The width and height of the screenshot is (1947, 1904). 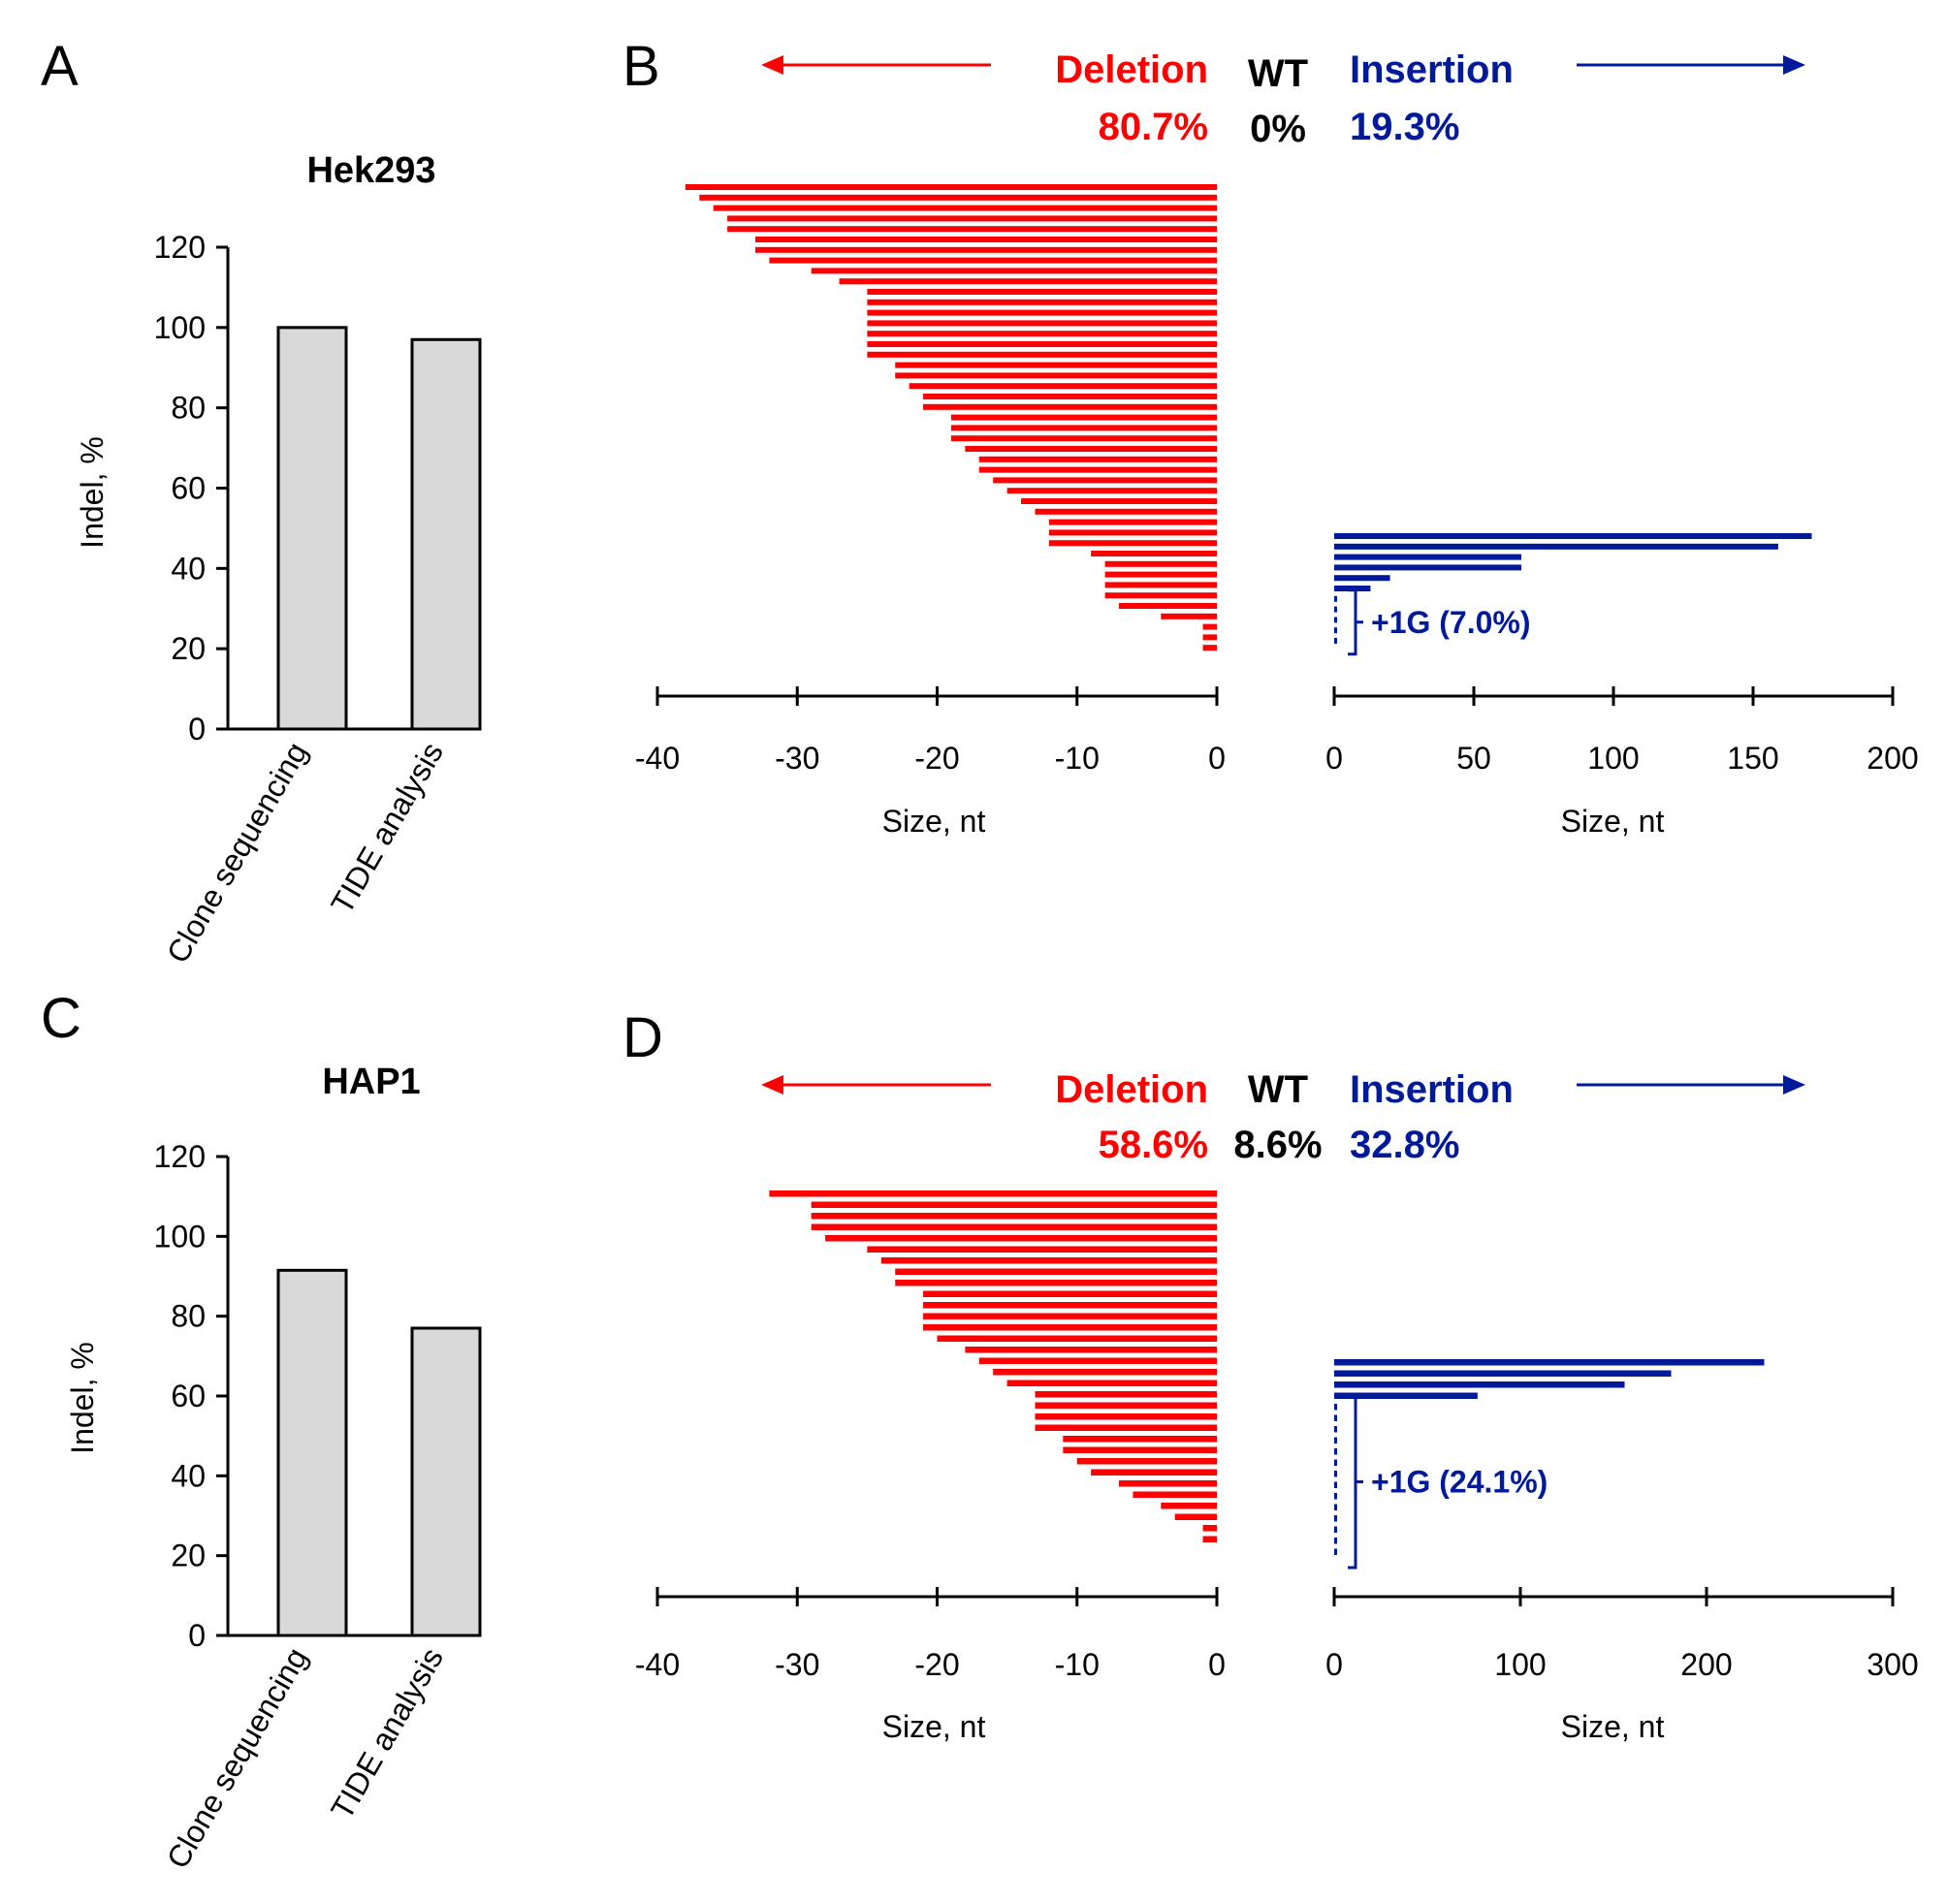 I want to click on x-tick-label: -40, so click(x=657, y=1665).